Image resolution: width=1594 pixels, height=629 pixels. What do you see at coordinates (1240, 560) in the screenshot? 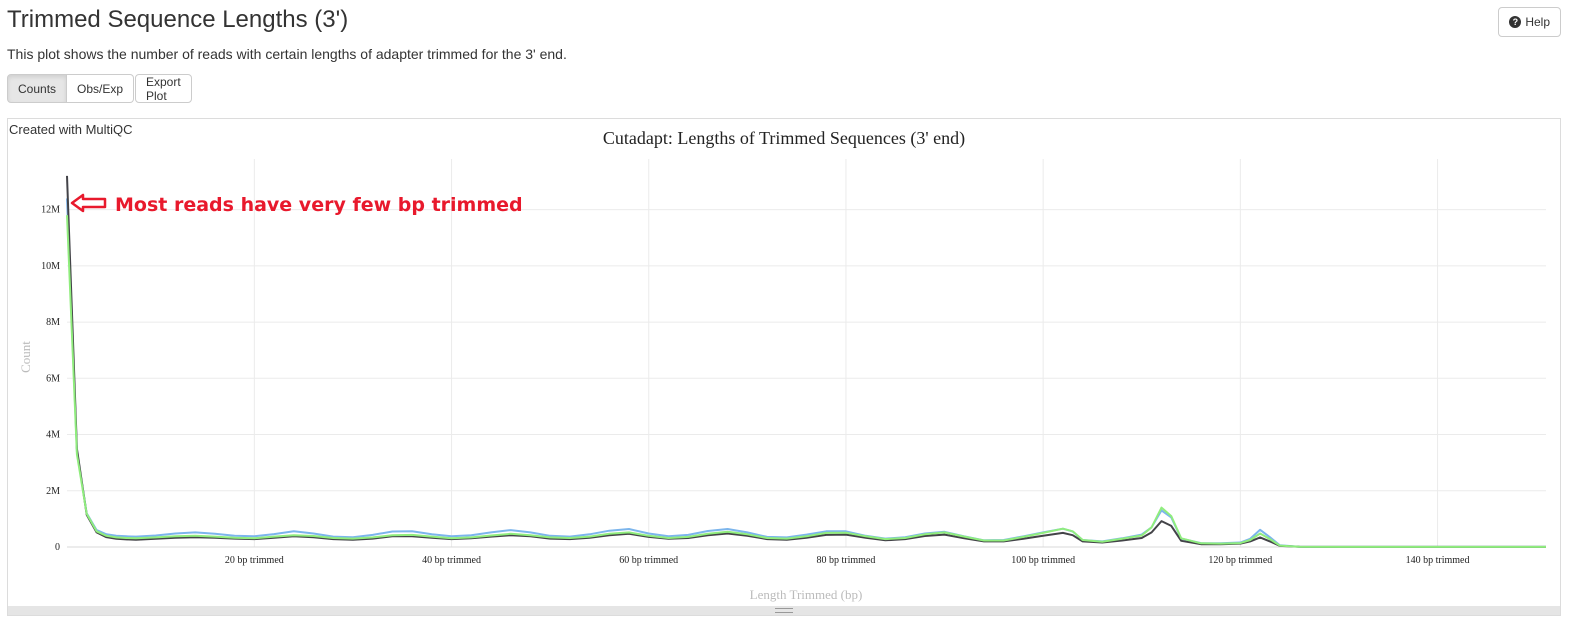
I see `x-tick-label: 120 bp trimmed` at bounding box center [1240, 560].